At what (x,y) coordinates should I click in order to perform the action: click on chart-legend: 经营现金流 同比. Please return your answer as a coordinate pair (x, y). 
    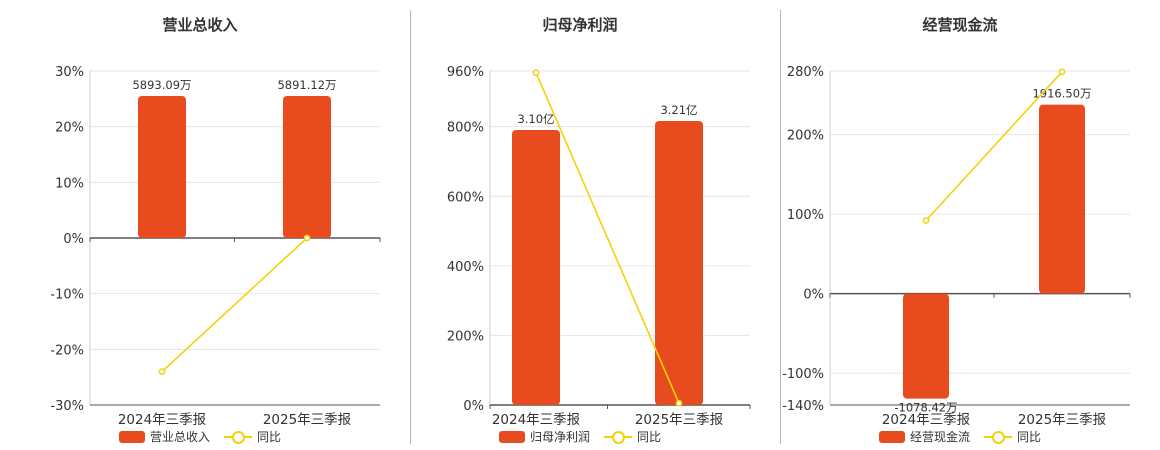
    Looking at the image, I should click on (960, 436).